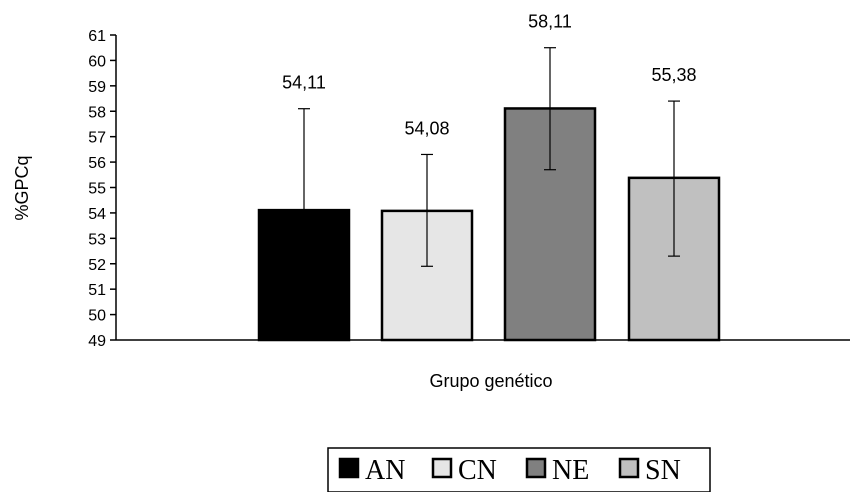 Image resolution: width=862 pixels, height=492 pixels. What do you see at coordinates (97, 341) in the screenshot?
I see `y-tick-label: 49` at bounding box center [97, 341].